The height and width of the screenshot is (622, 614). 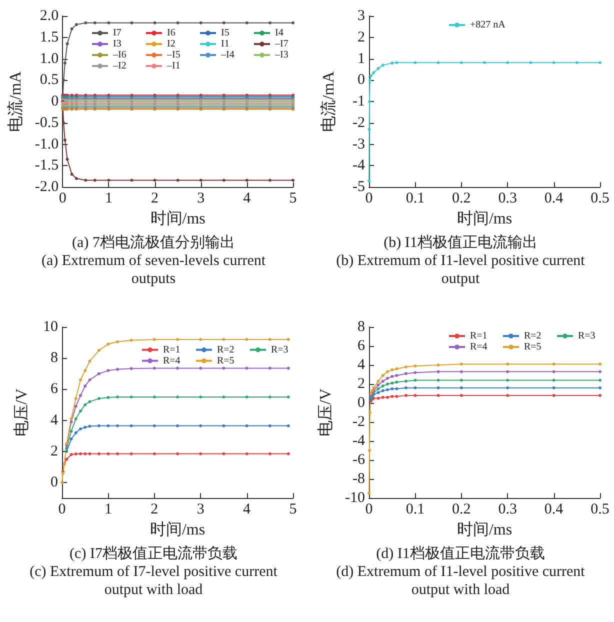 I want to click on legend-label: –I6, so click(x=119, y=55).